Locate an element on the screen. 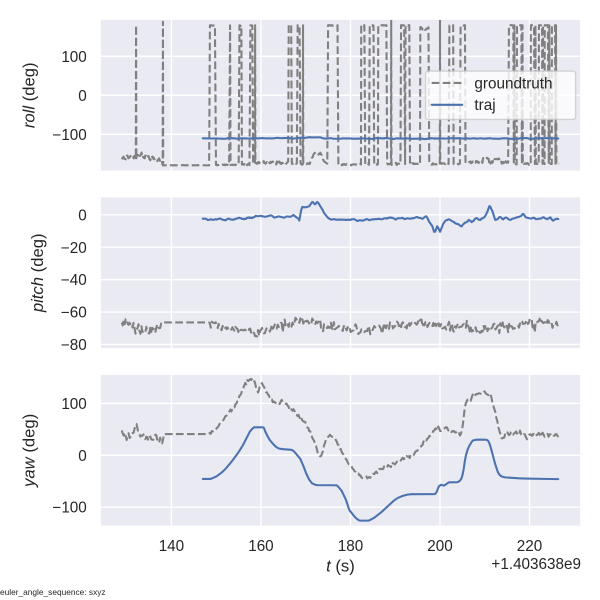 Image resolution: width=600 pixels, height=600 pixels. svg-text:t ( s: t ( s ) is located at coordinates (340, 563).